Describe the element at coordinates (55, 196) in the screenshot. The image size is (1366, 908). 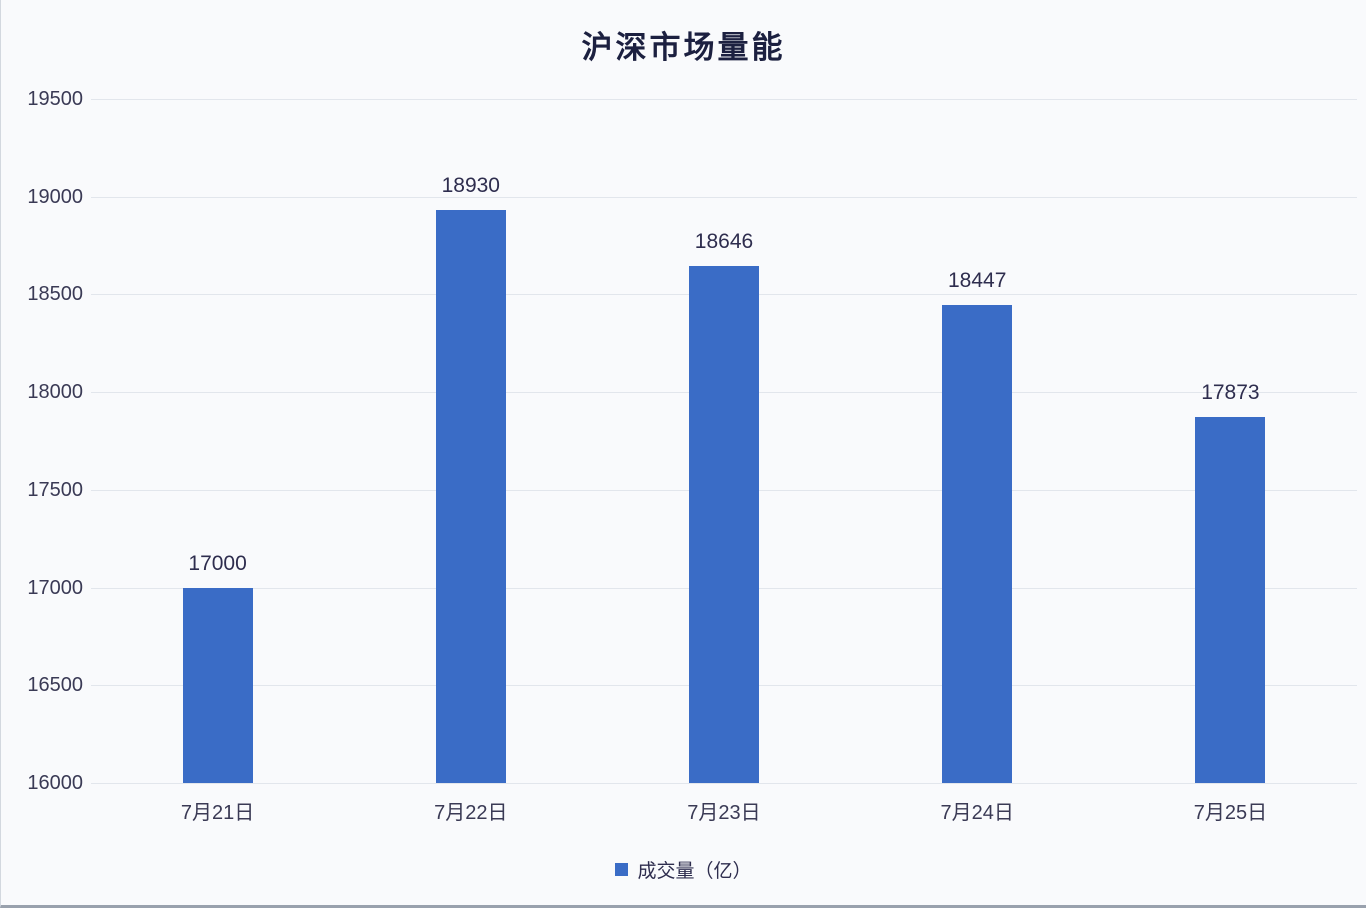
I see `y-axis-tick-label: 19000` at that location.